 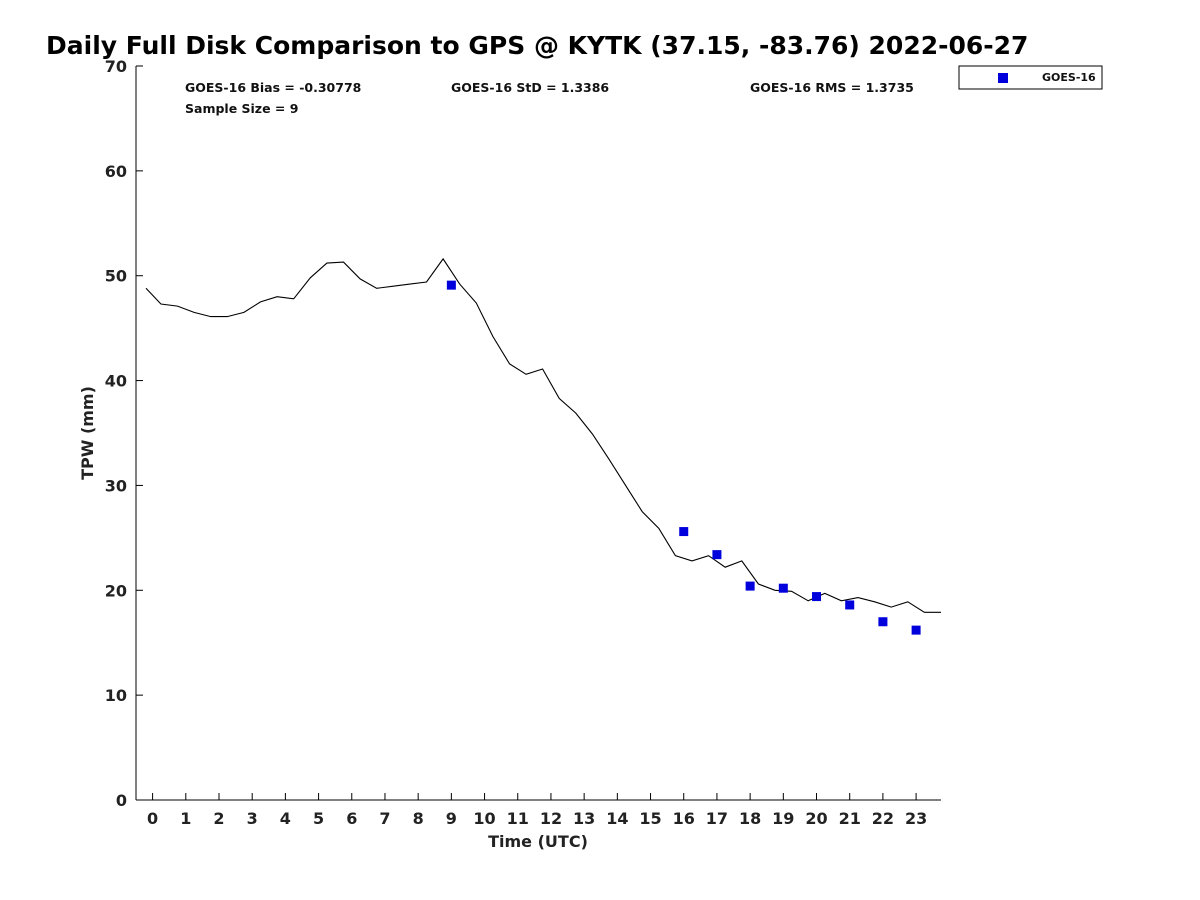 What do you see at coordinates (116, 66) in the screenshot?
I see `y-tick-label: 70` at bounding box center [116, 66].